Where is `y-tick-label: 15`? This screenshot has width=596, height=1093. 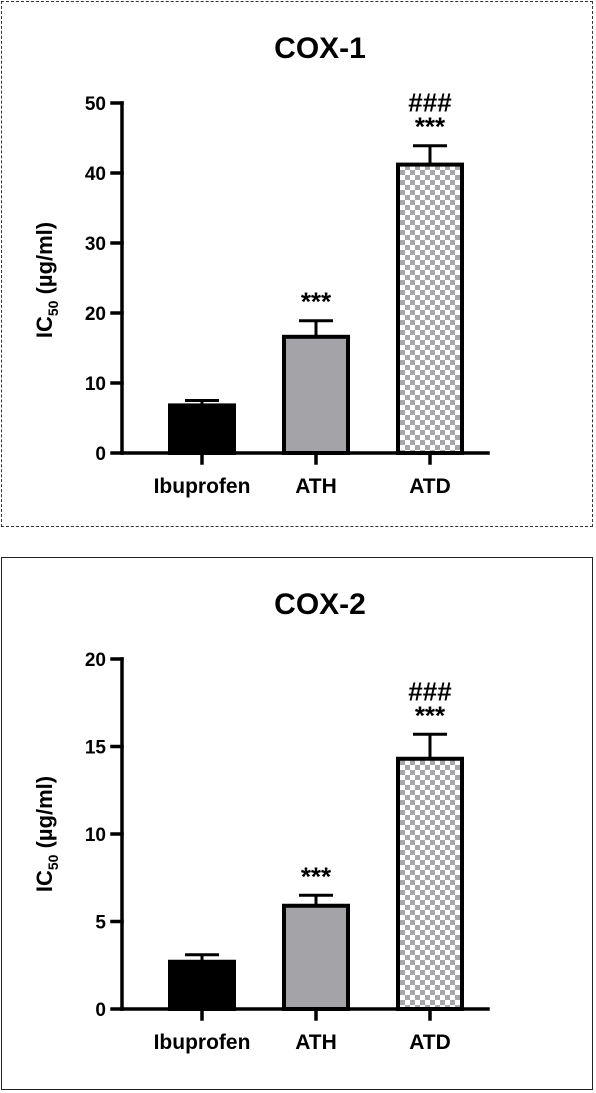 y-tick-label: 15 is located at coordinates (96, 748).